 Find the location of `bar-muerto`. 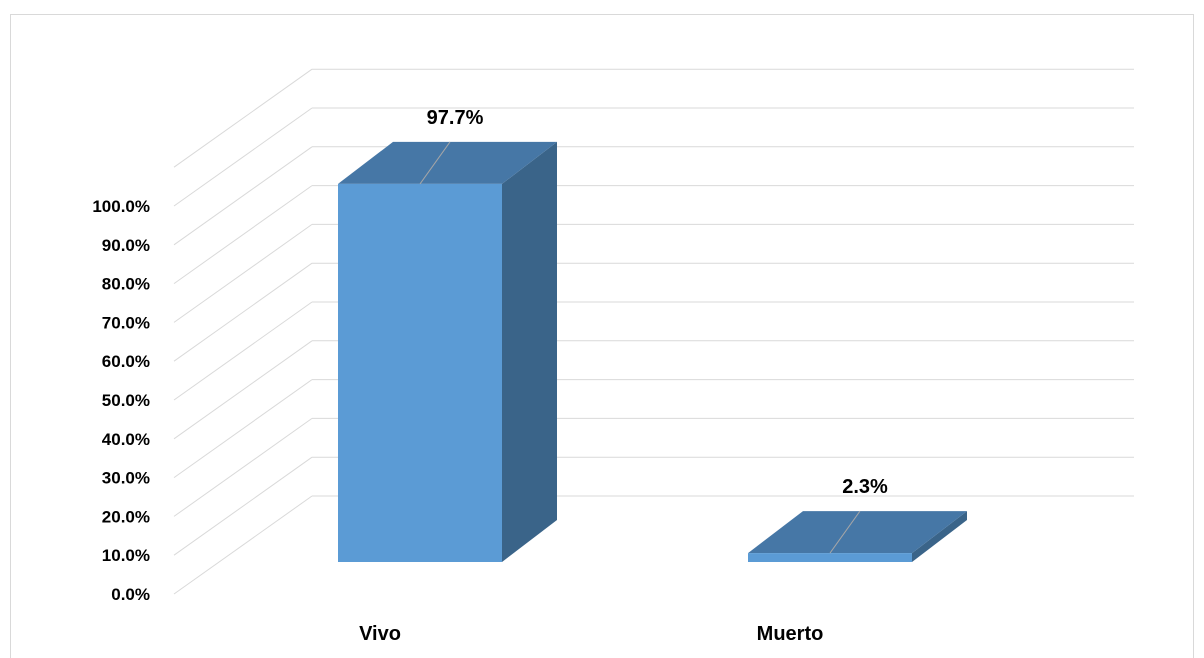

bar-muerto is located at coordinates (857, 536).